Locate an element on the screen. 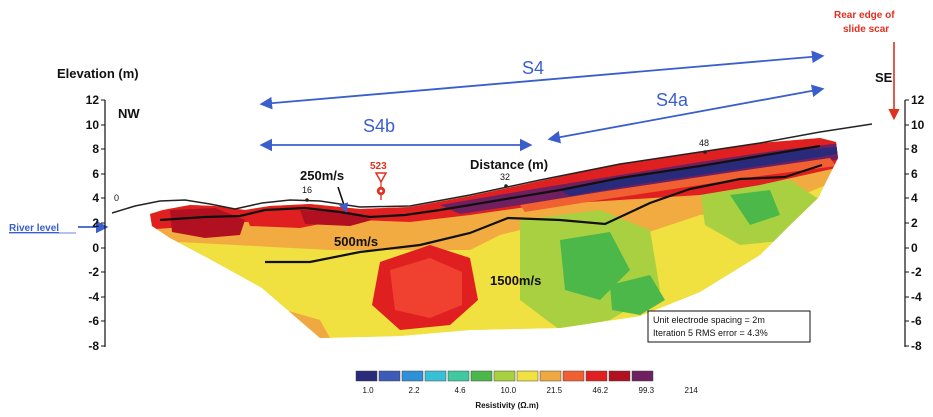 The height and width of the screenshot is (417, 933). scale-label: 99.3 is located at coordinates (647, 390).